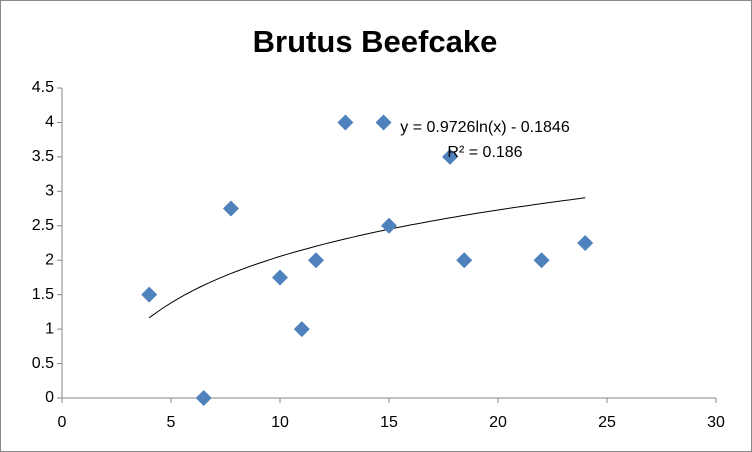 This screenshot has width=752, height=452. I want to click on y-tick-label: 2.5, so click(43, 225).